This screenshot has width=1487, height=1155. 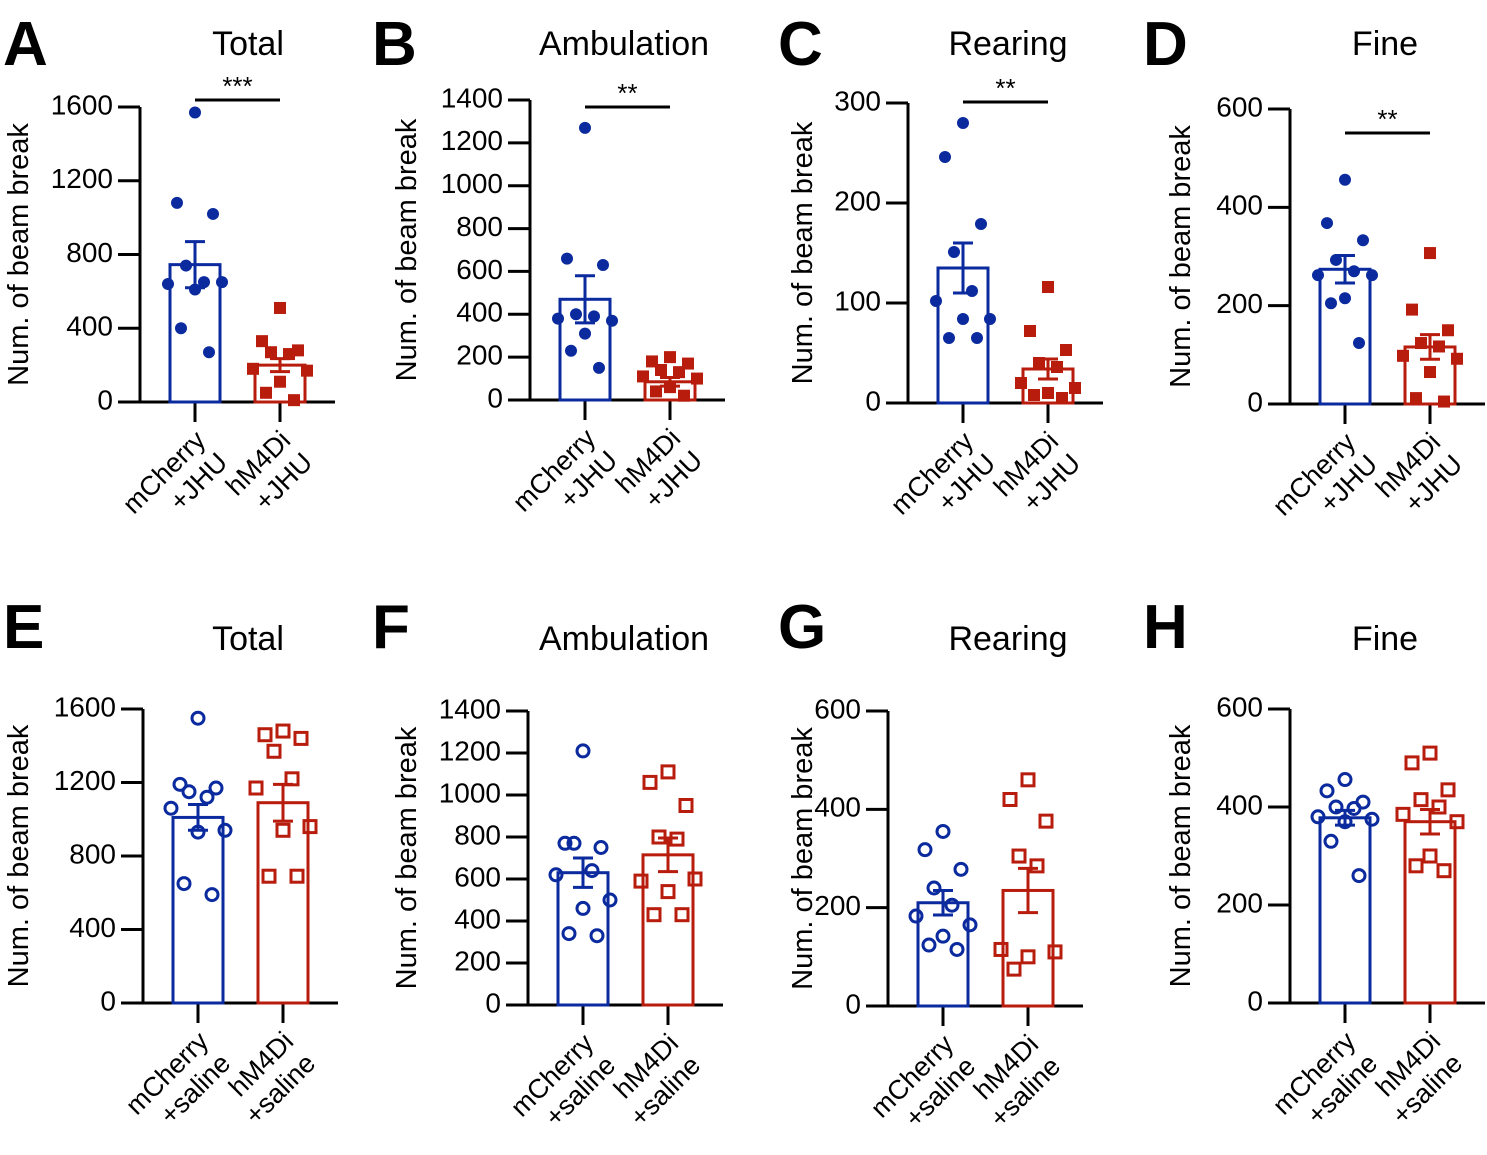 What do you see at coordinates (248, 639) in the screenshot?
I see `panel-title: Total` at bounding box center [248, 639].